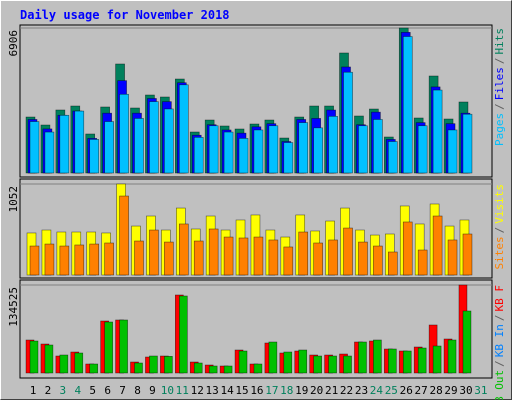  Describe the element at coordinates (480, 390) in the screenshot. I see `x-tick-label: 31` at that location.